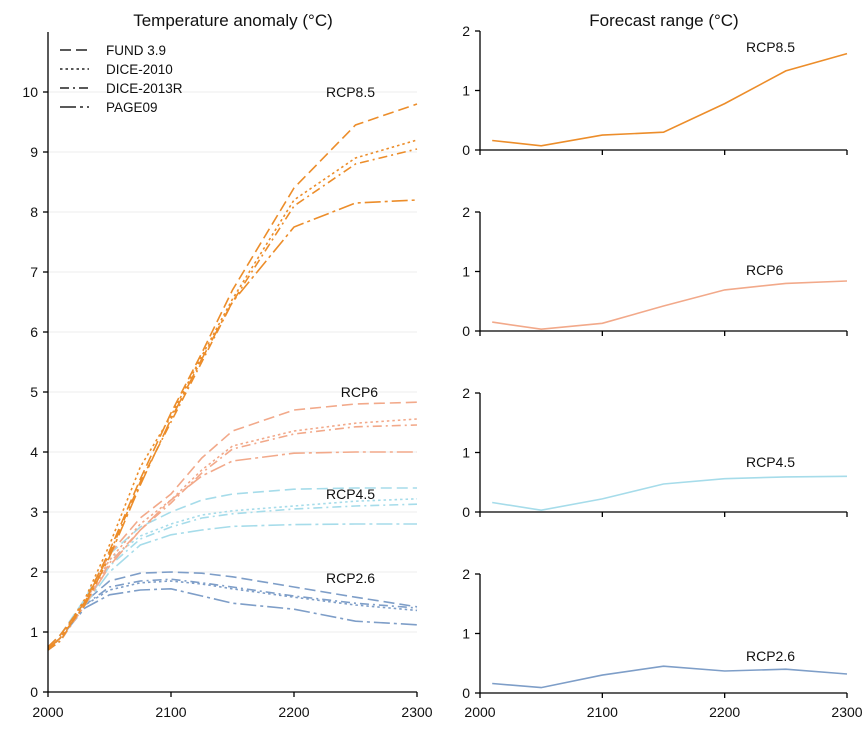 The width and height of the screenshot is (867, 730). Describe the element at coordinates (360, 392) in the screenshot. I see `scenario-label-rcp6: RCP6` at that location.